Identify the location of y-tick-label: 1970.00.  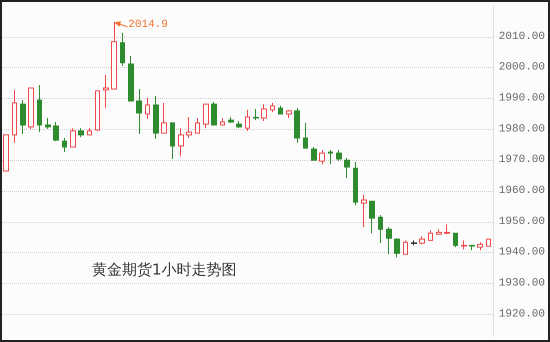
(522, 160).